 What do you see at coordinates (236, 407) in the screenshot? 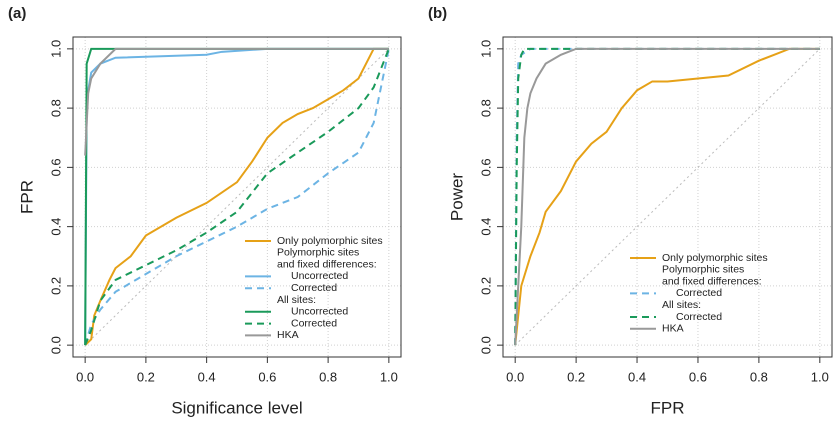
I see `x-axis-label: Significance level` at bounding box center [236, 407].